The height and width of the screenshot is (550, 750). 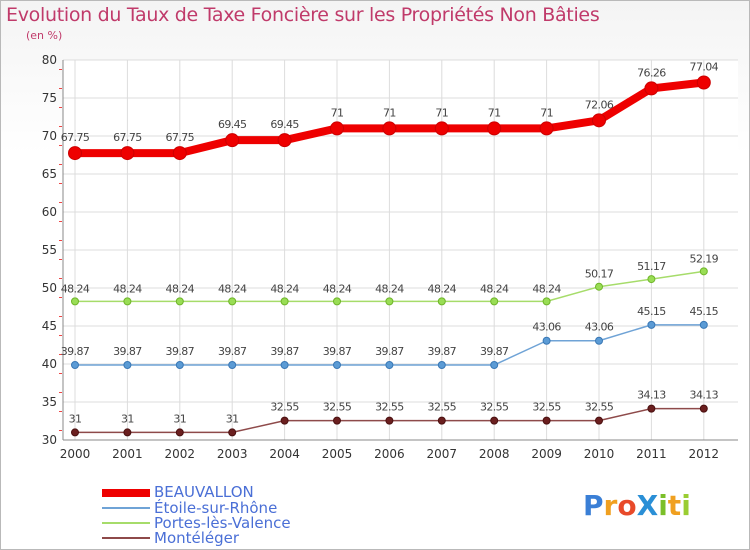 What do you see at coordinates (494, 351) in the screenshot?
I see `data-label-1-8: 39.87` at bounding box center [494, 351].